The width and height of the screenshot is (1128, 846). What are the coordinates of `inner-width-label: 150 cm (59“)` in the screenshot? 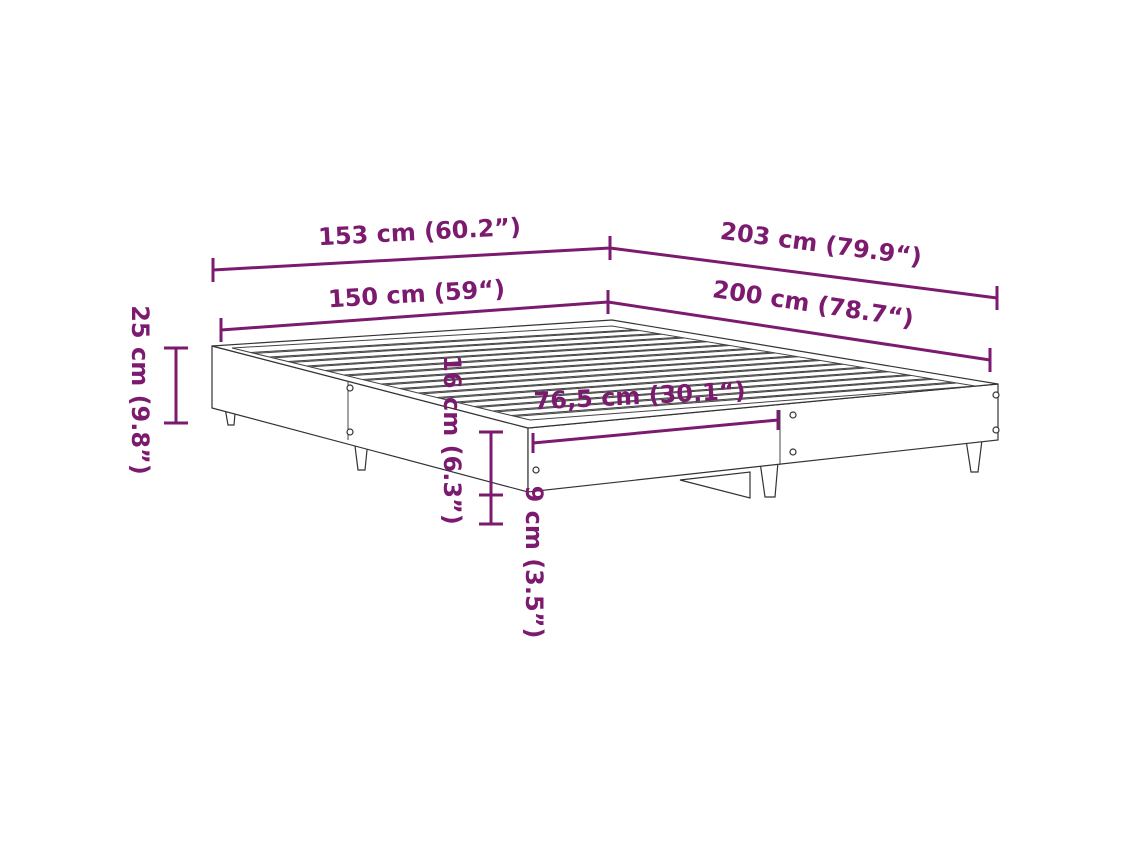 It's located at (416, 294).